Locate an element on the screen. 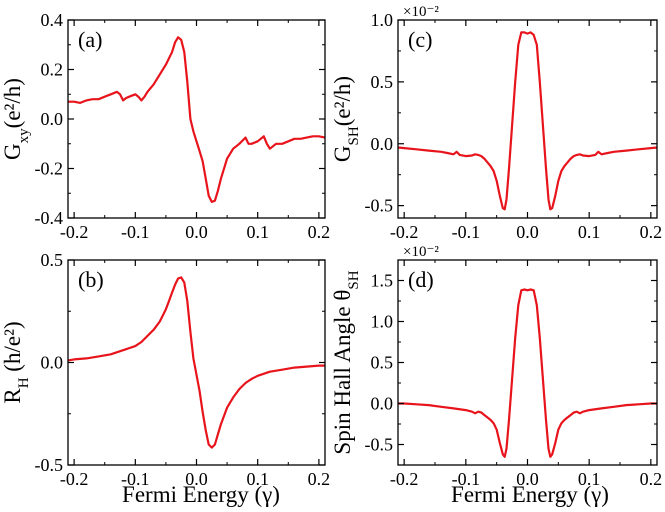 The height and width of the screenshot is (512, 665). panel-label-c: (c) is located at coordinates (420, 39).